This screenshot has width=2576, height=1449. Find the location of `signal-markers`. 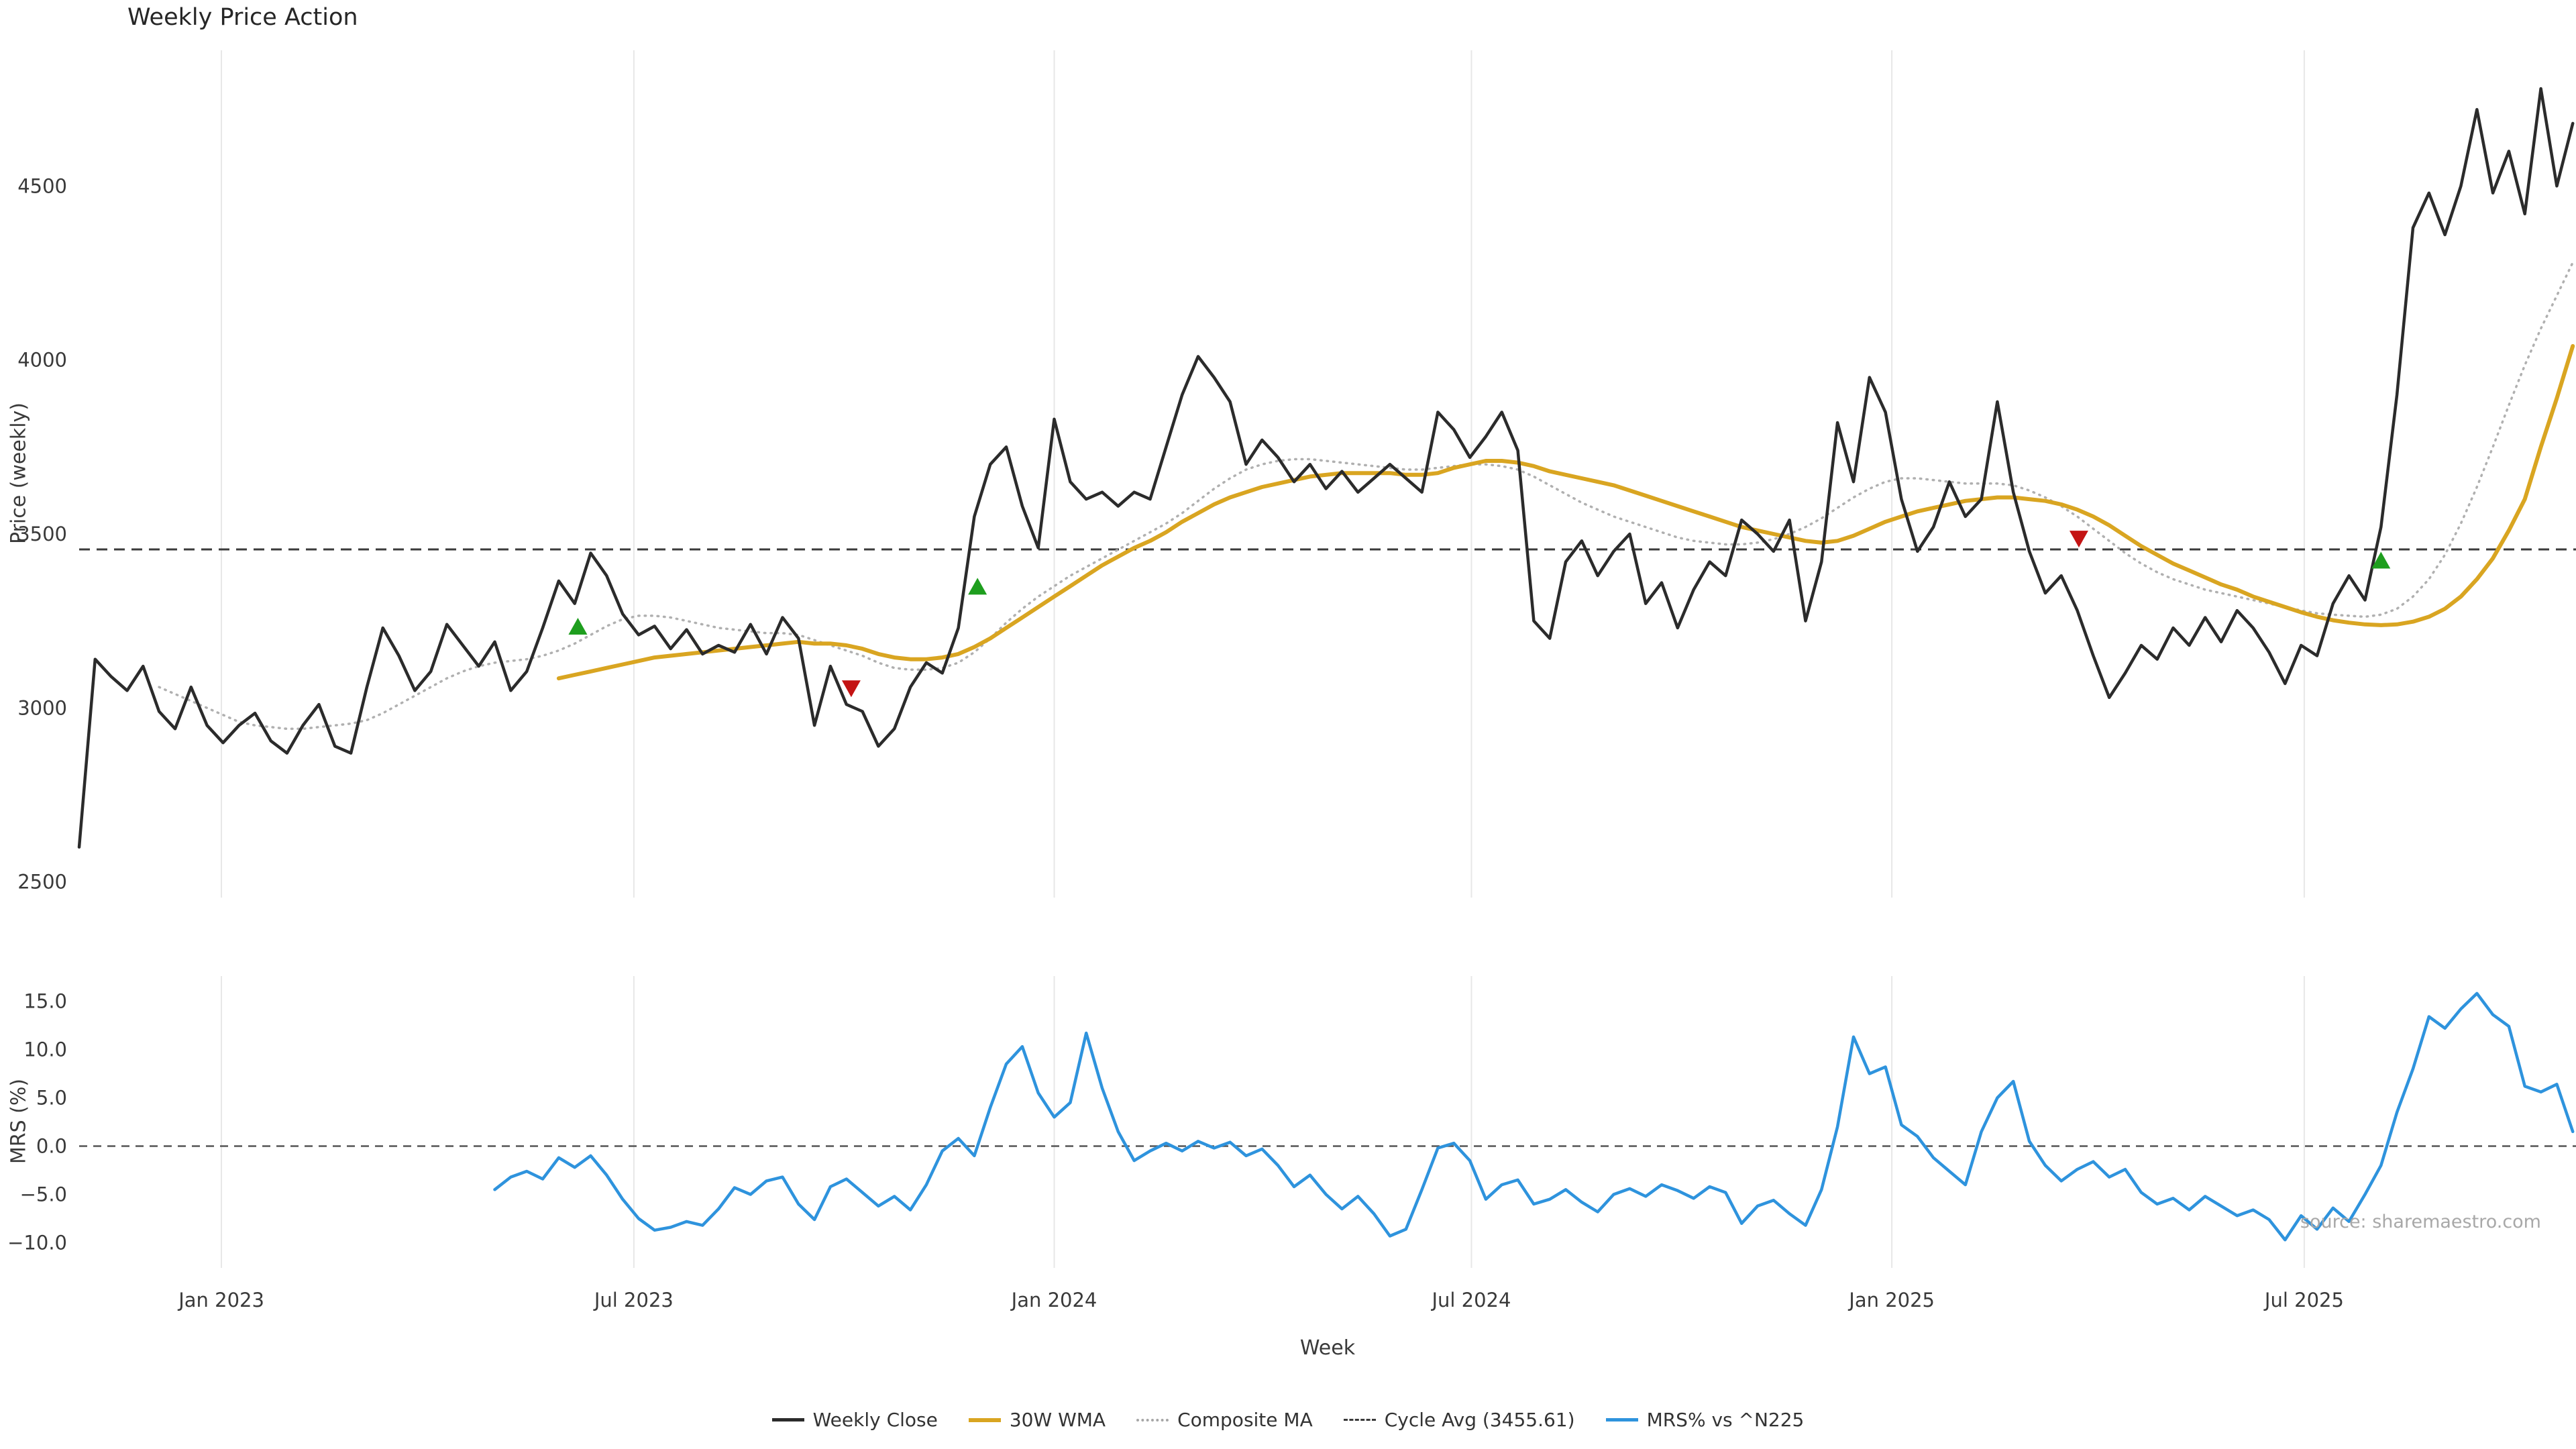

signal-markers is located at coordinates (1479, 614).